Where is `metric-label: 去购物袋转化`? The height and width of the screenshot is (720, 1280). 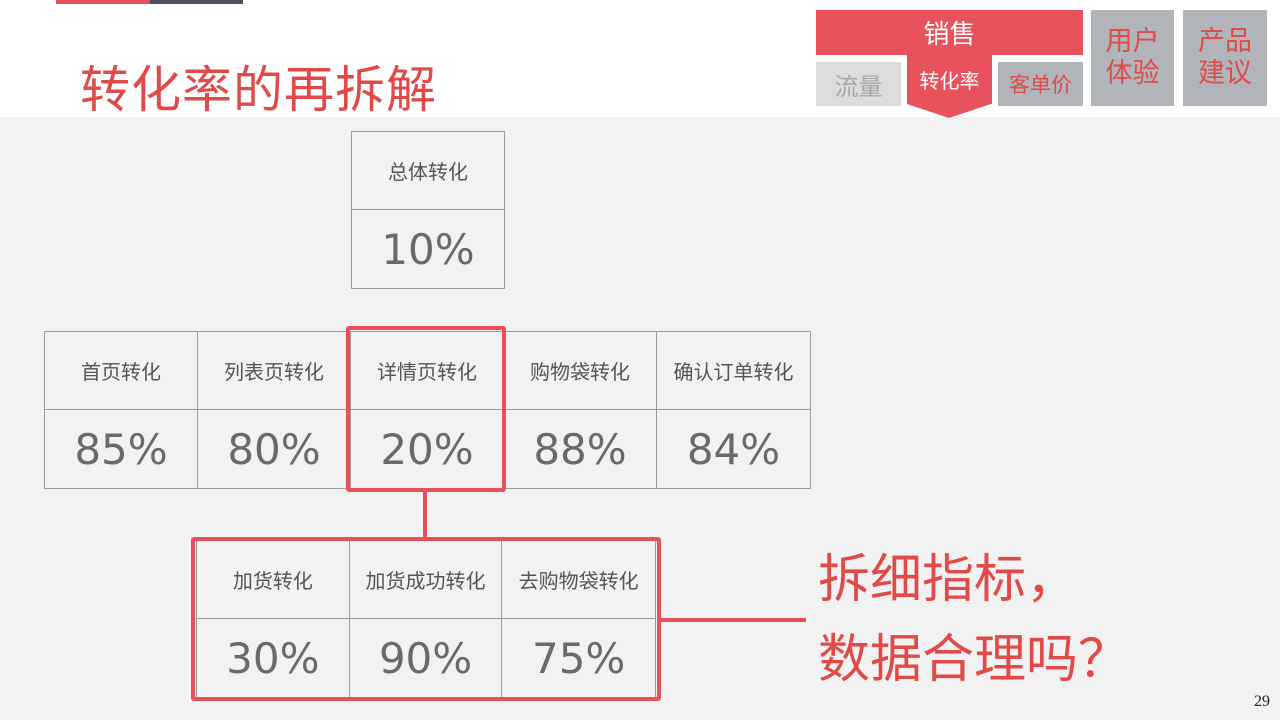 metric-label: 去购物袋转化 is located at coordinates (578, 580).